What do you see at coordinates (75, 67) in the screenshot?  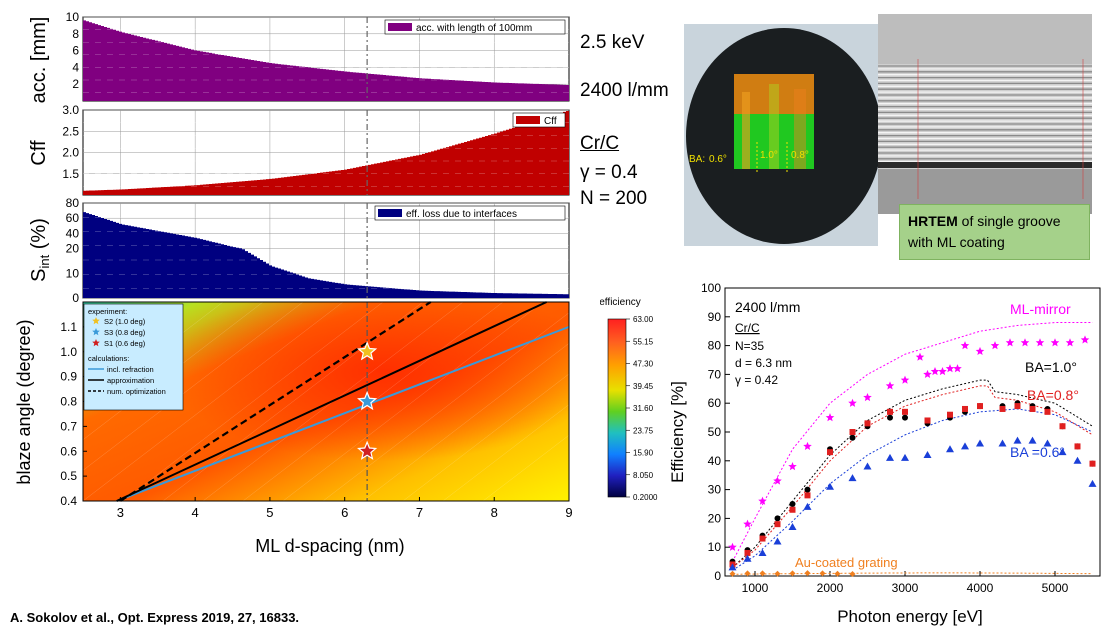 I see `ytick-label: 4` at bounding box center [75, 67].